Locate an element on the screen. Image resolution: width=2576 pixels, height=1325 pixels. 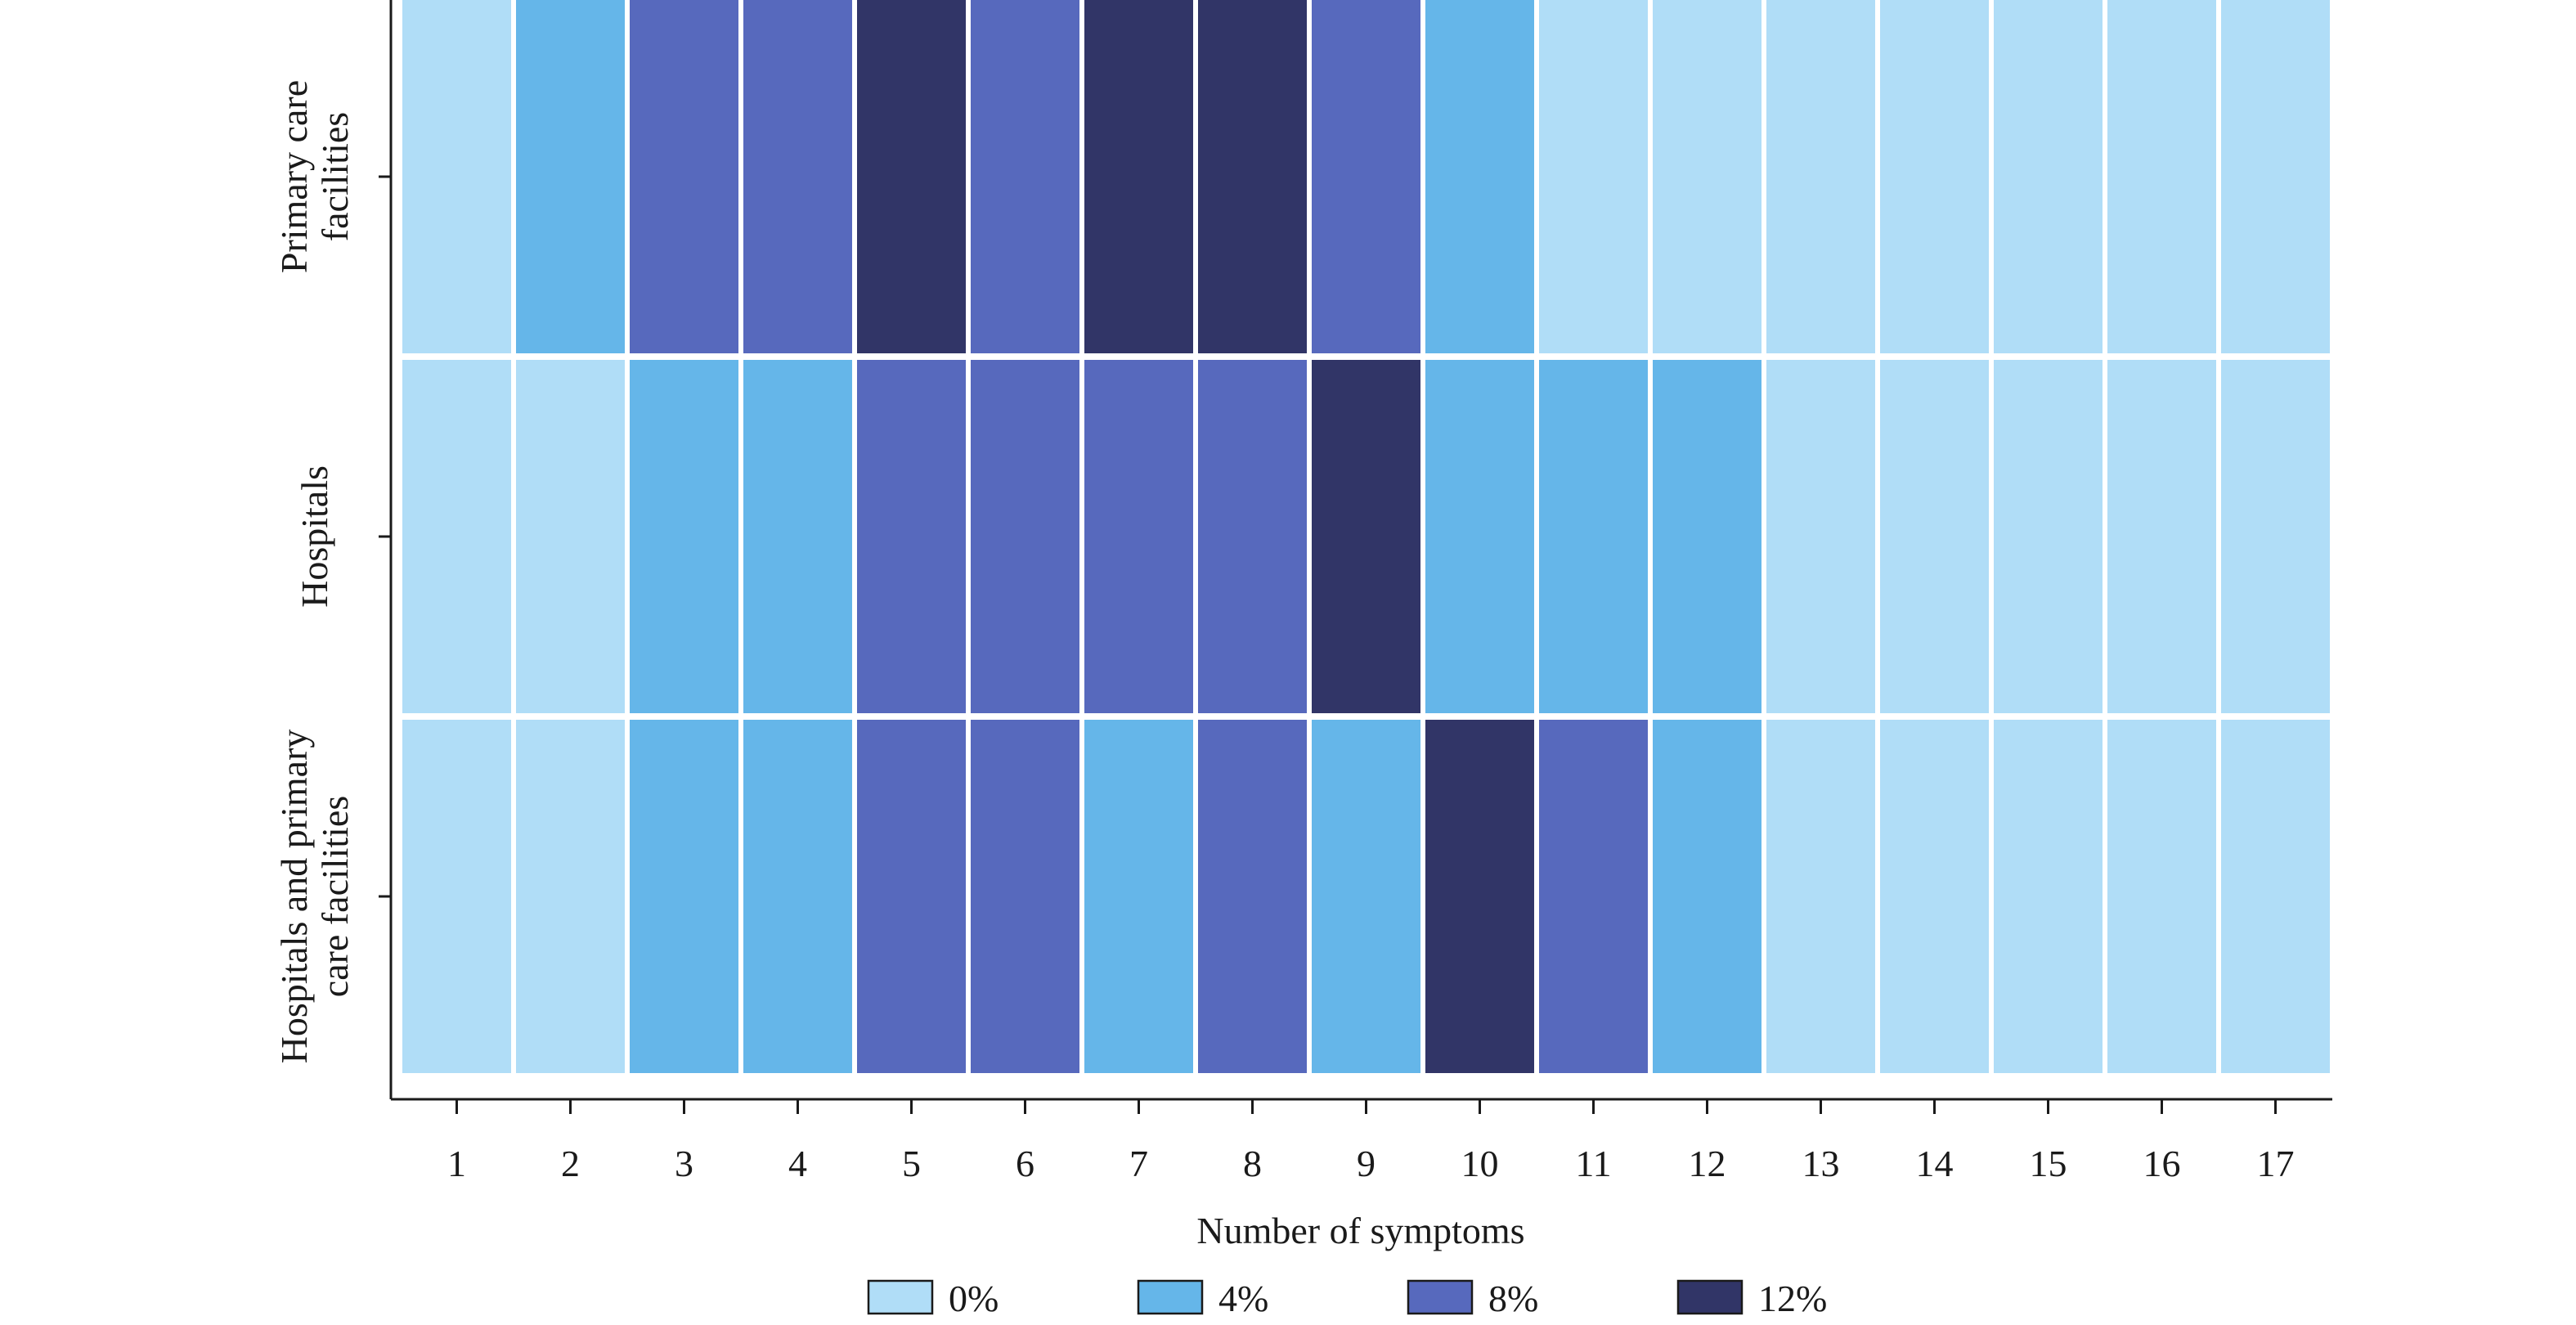
heatmap-cell-r1-c5 is located at coordinates (911, 176).